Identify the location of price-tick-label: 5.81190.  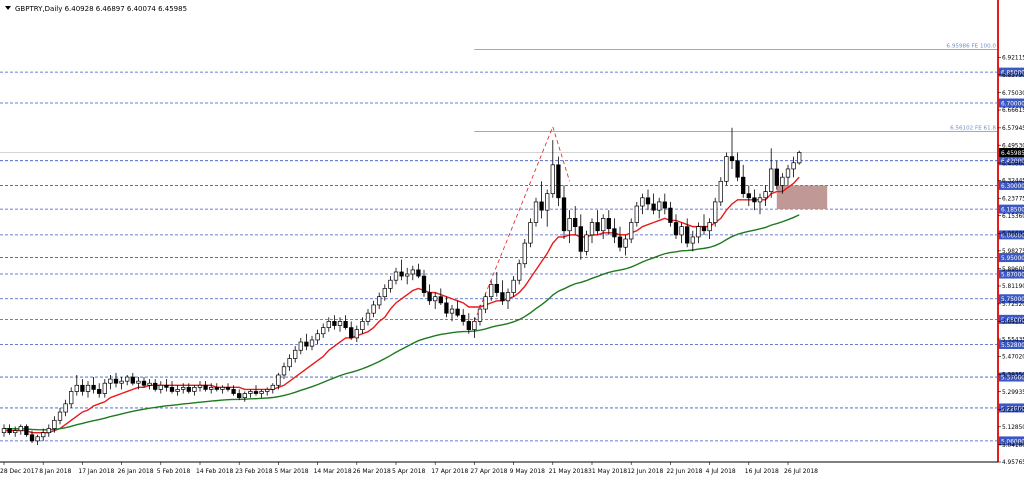
(1013, 287).